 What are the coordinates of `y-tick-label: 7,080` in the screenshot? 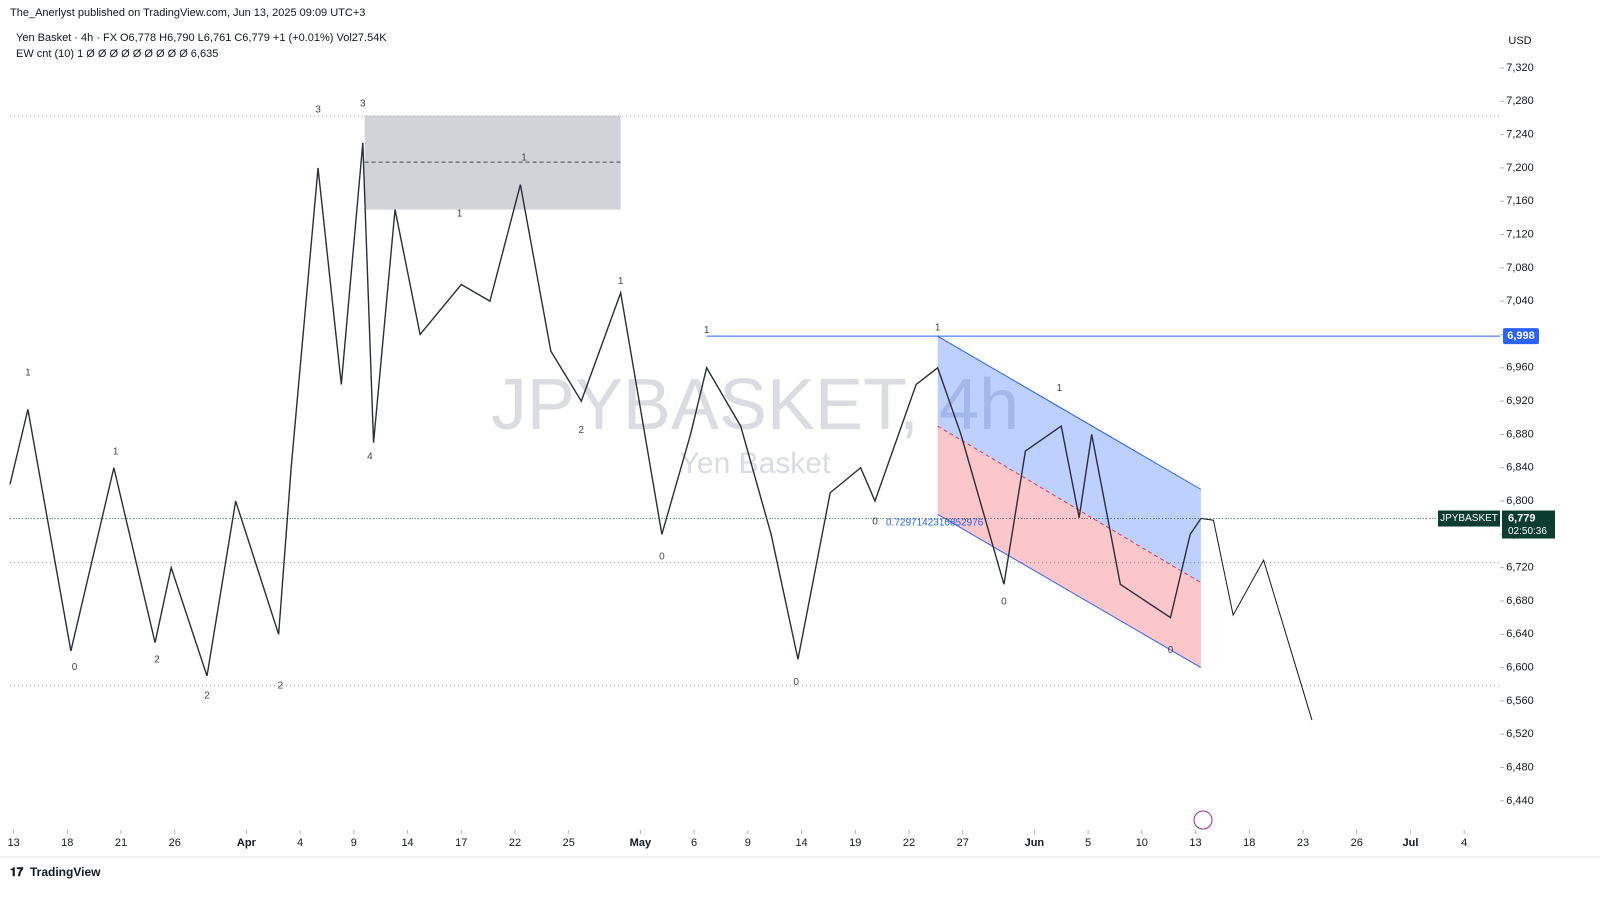 It's located at (1520, 268).